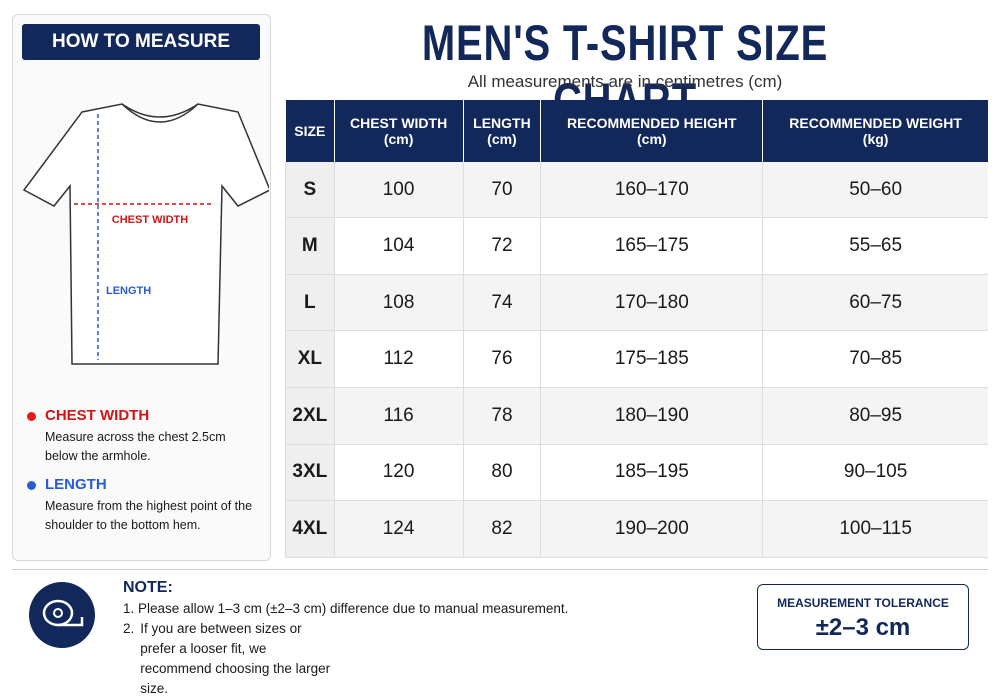 This screenshot has width=1000, height=699. I want to click on table-row: 2XL 116 78 180–190 80–95, so click(636, 416).